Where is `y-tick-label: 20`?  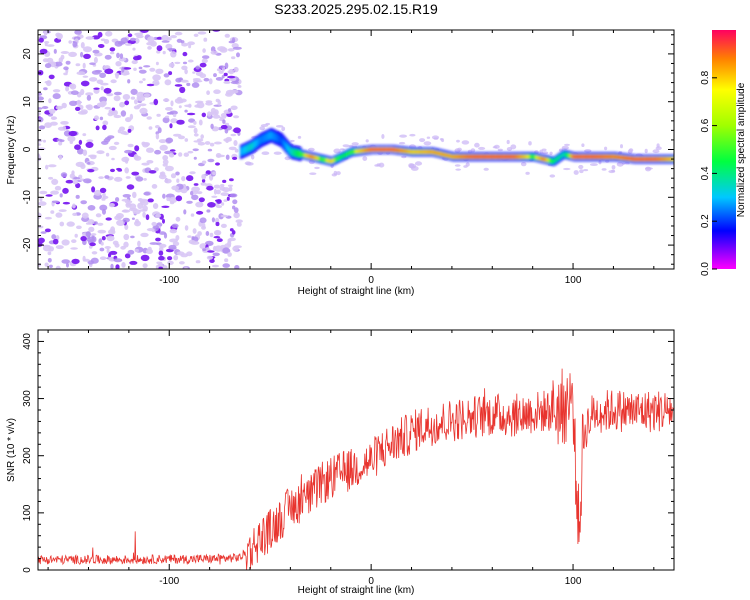 y-tick-label: 20 is located at coordinates (27, 54).